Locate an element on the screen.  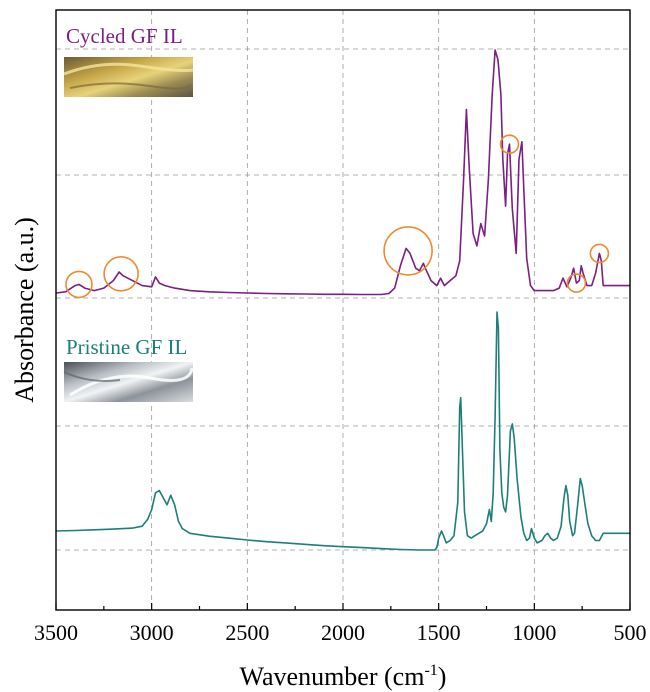
x-tick-label-500: 500 is located at coordinates (630, 632).